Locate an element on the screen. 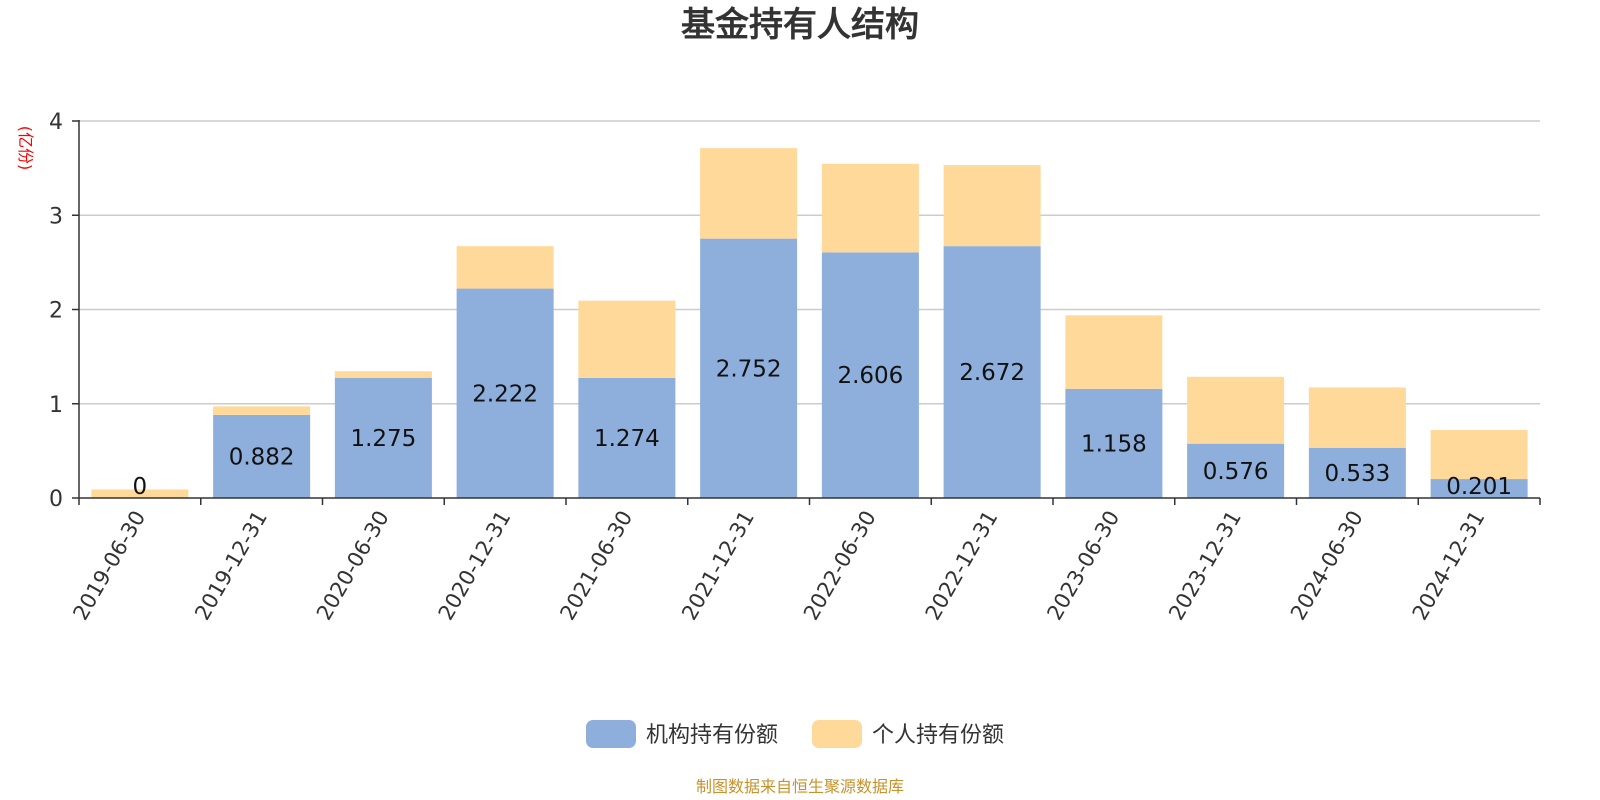 This screenshot has width=1600, height=800. y-tick-label: 1 is located at coordinates (56, 405).